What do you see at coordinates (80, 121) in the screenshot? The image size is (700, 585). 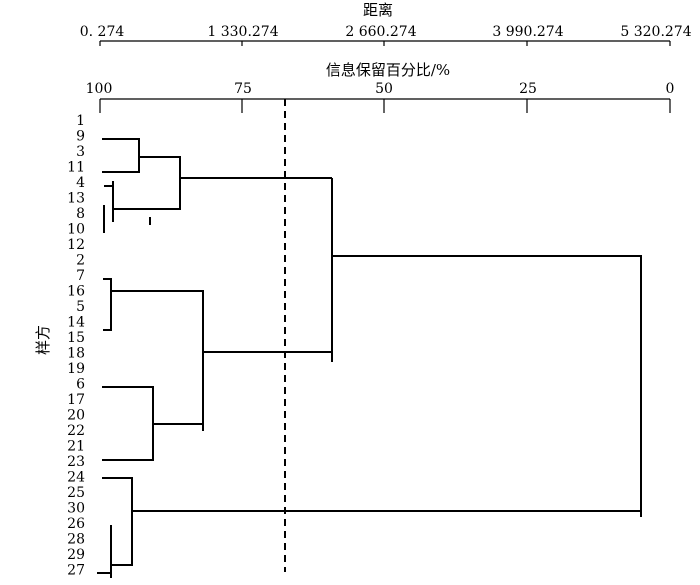 I see `leaf-label: 1` at bounding box center [80, 121].